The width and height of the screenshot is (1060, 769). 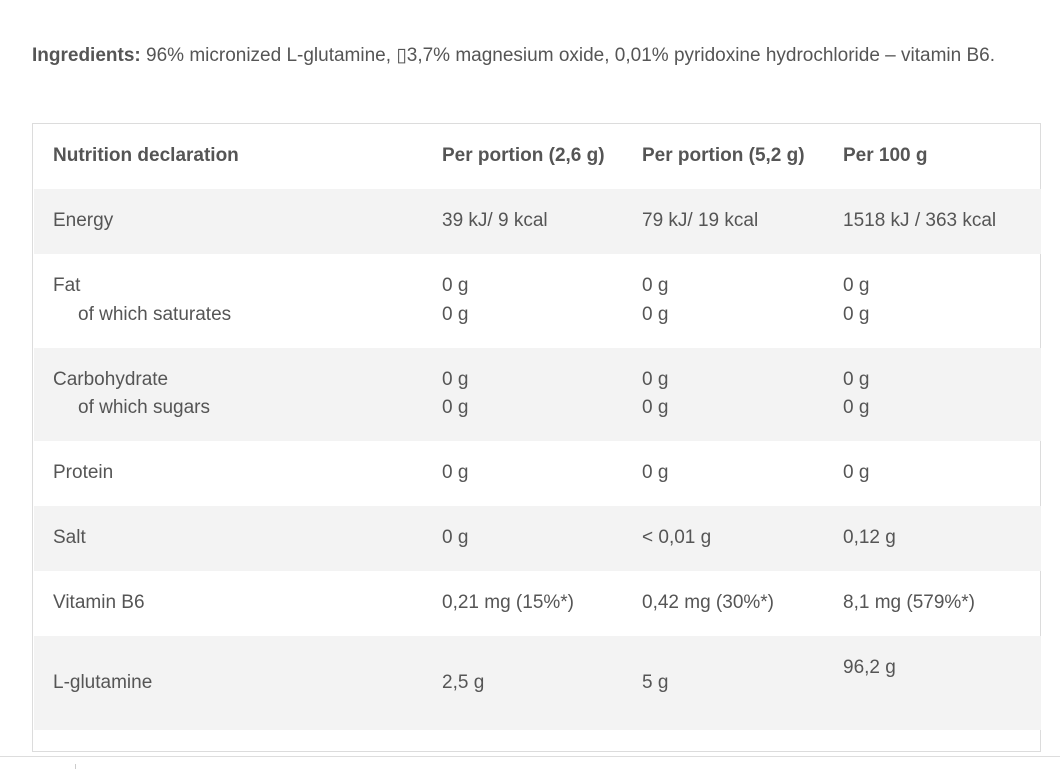 I want to click on header-nutrition-declaration: Nutrition declaration, so click(x=146, y=155).